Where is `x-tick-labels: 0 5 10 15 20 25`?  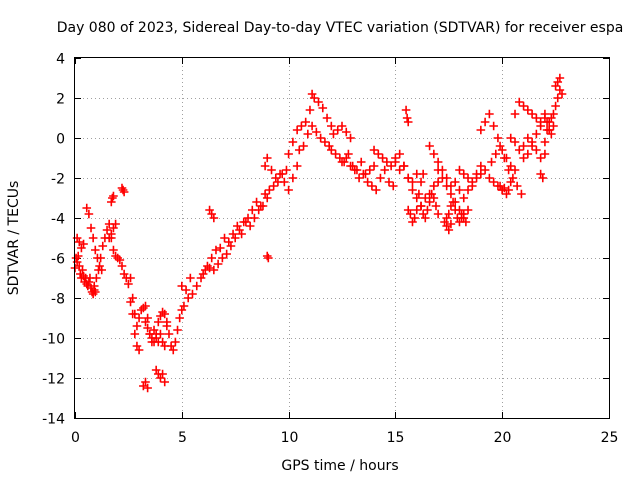 x-tick-labels: 0 5 10 15 20 25 is located at coordinates (344, 438).